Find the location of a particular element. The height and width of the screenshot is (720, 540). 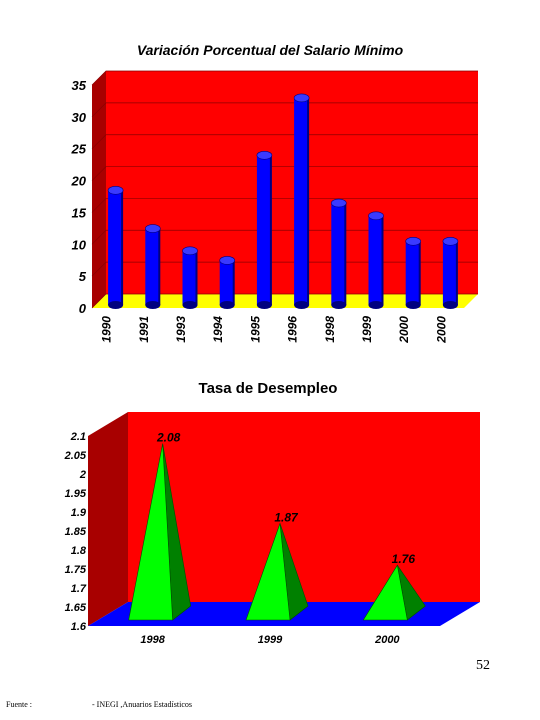

y-axis-ticks: 0 5 10 15 20 25 30 35 is located at coordinates (79, 197).